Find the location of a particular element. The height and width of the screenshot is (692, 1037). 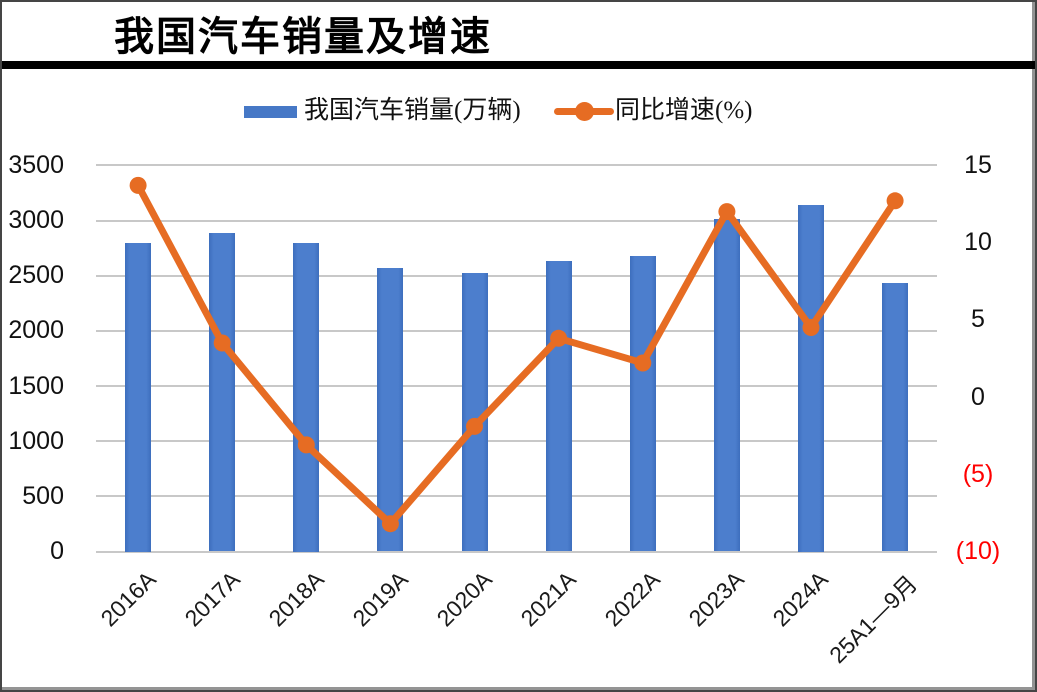

legend-bar-swatch is located at coordinates (270, 112).